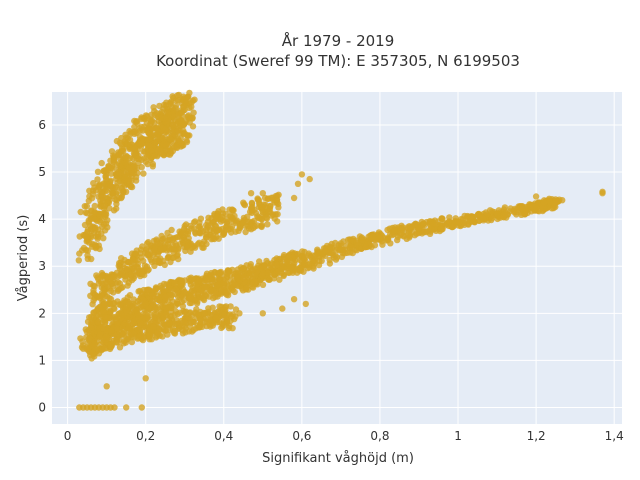 This screenshot has height=480, width=640. Describe the element at coordinates (338, 40) in the screenshot. I see `chart-title-line1: År 1979 - 2019` at that location.